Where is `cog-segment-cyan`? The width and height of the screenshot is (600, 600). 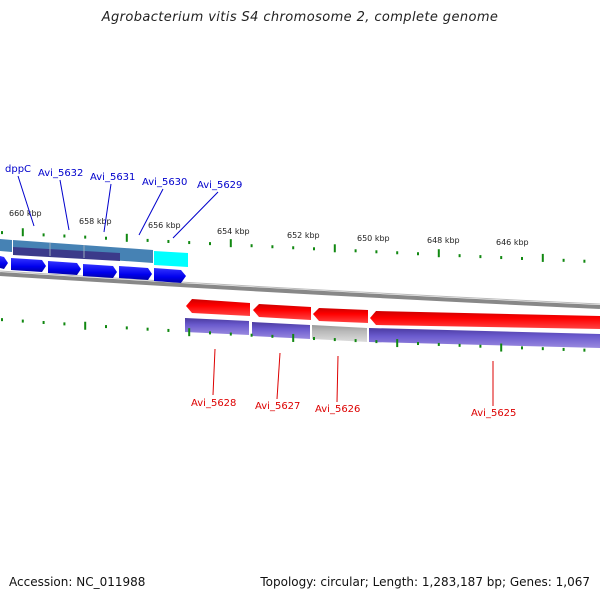
cog-segment-cyan is located at coordinates (171, 259).